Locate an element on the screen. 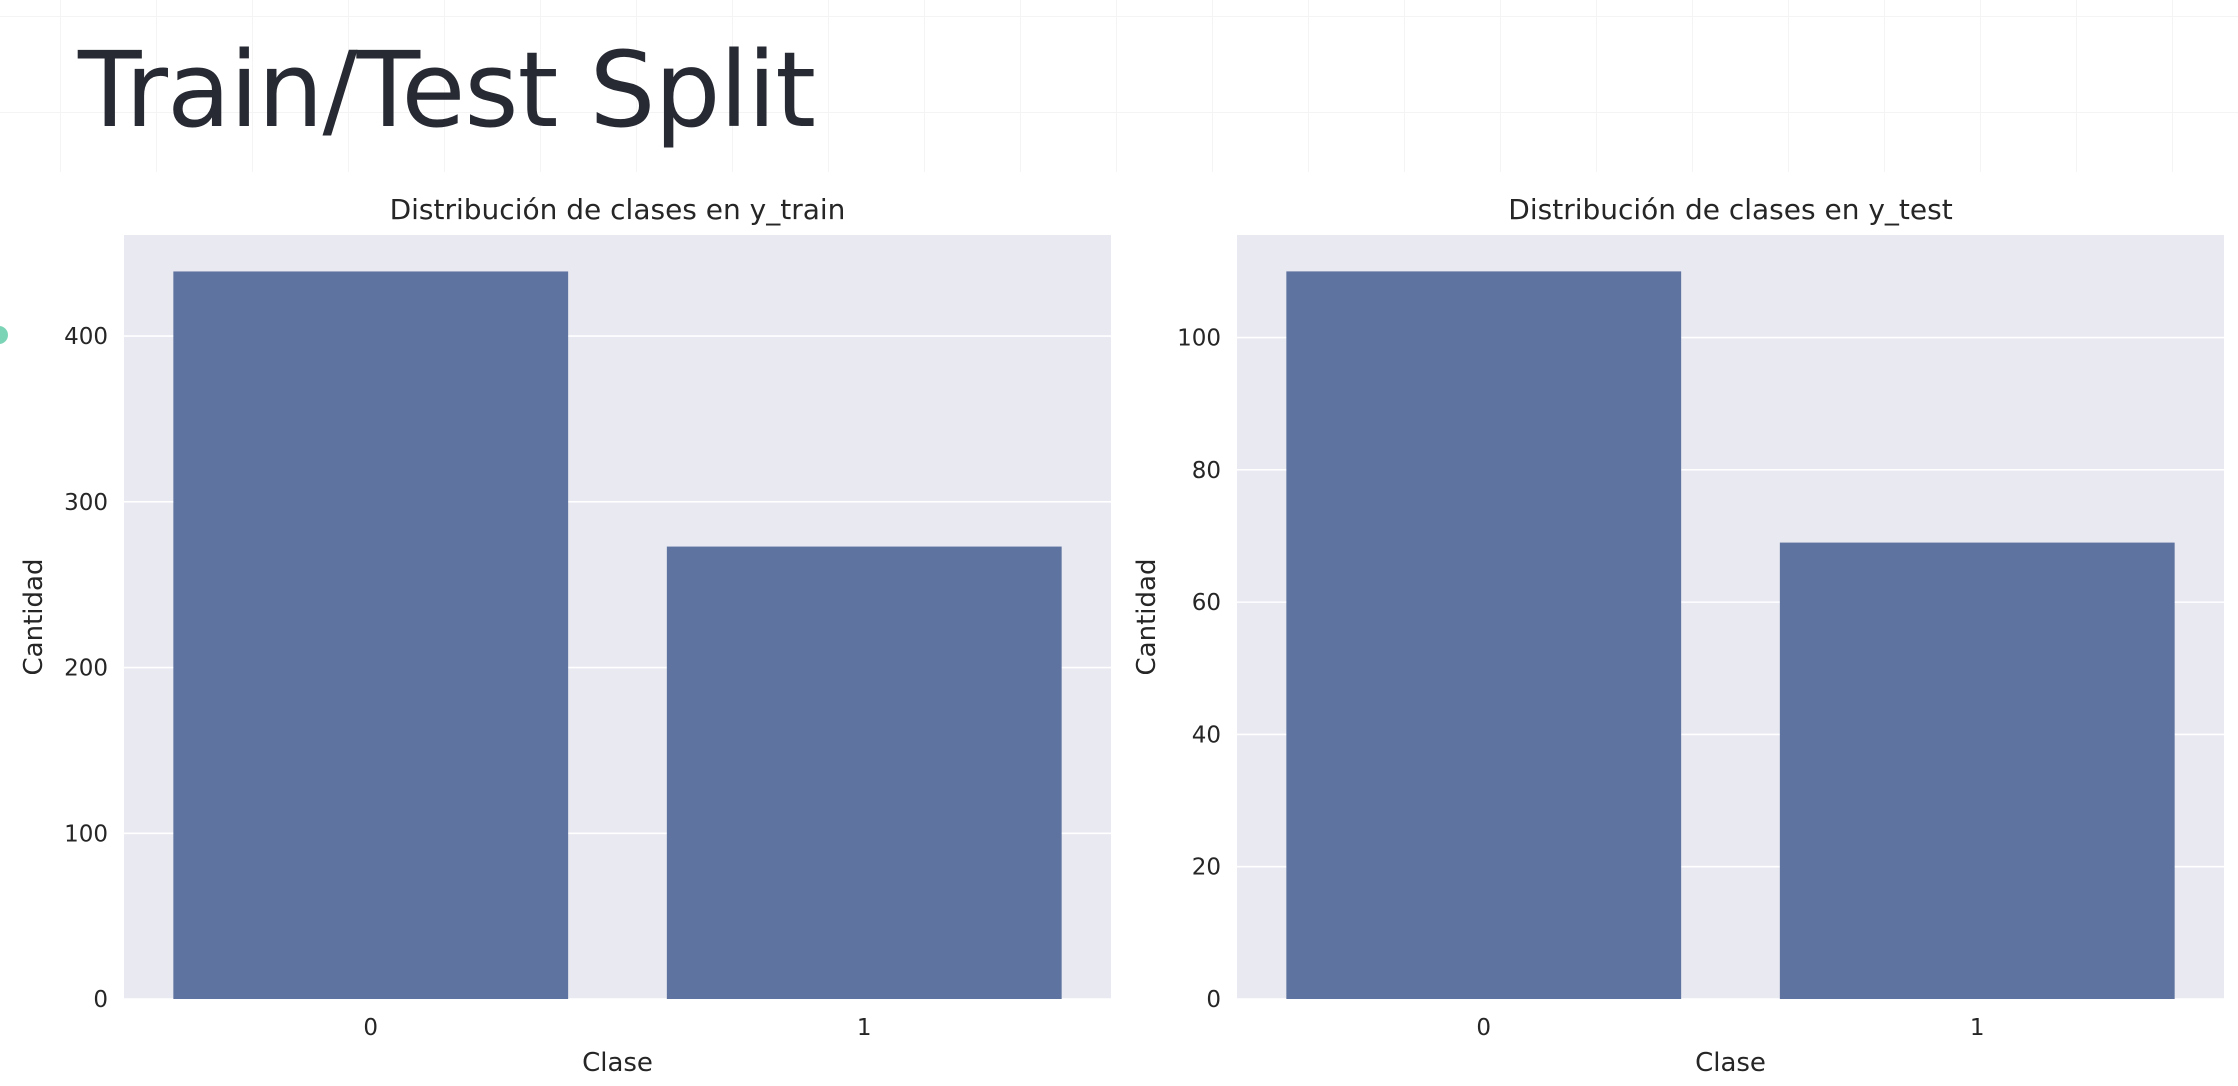  y-tick-label: 60 is located at coordinates (1206, 603).